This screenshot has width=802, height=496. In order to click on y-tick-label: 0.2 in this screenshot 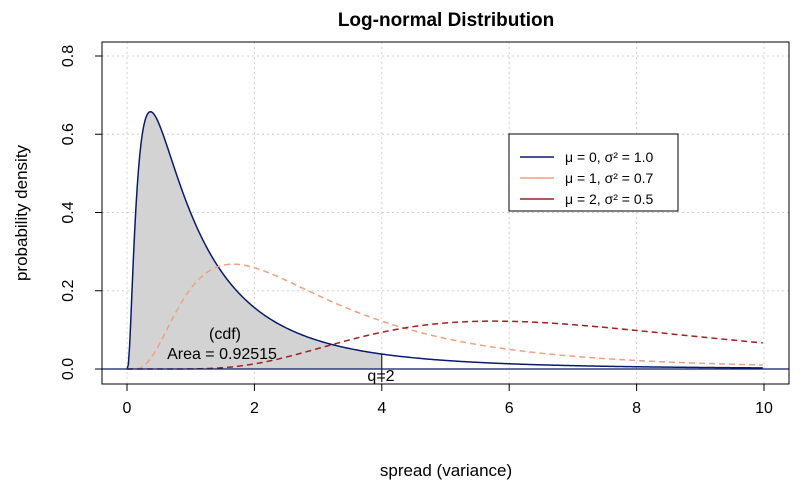, I will do `click(68, 291)`.